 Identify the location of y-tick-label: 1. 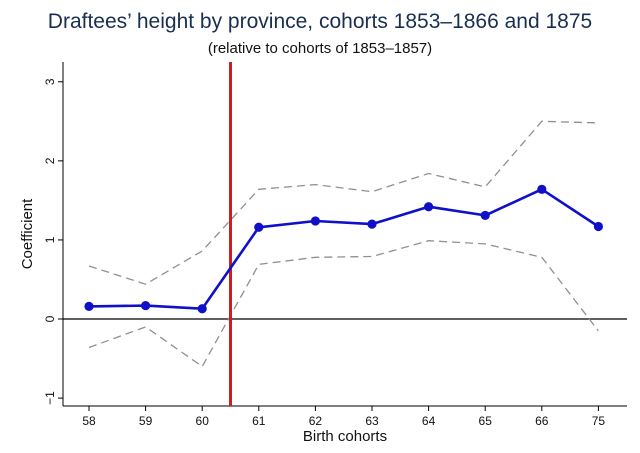
(50, 239).